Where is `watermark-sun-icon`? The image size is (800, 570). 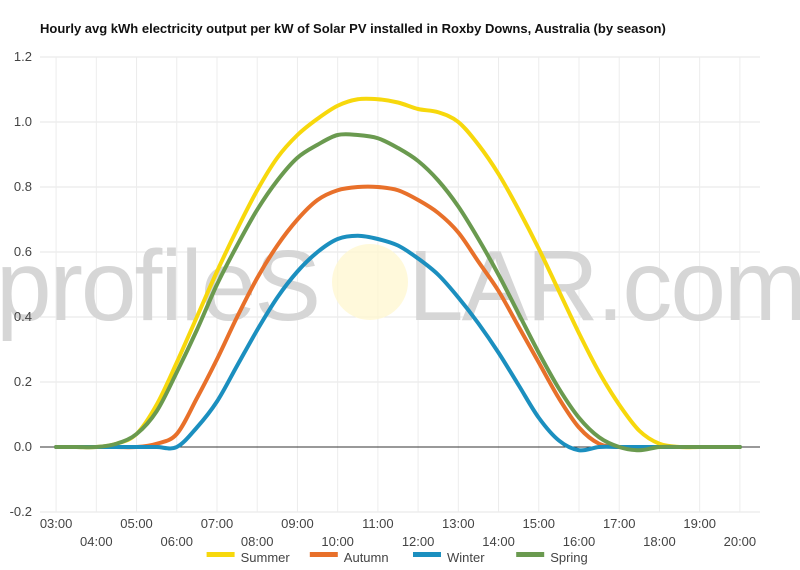 watermark-sun-icon is located at coordinates (370, 282).